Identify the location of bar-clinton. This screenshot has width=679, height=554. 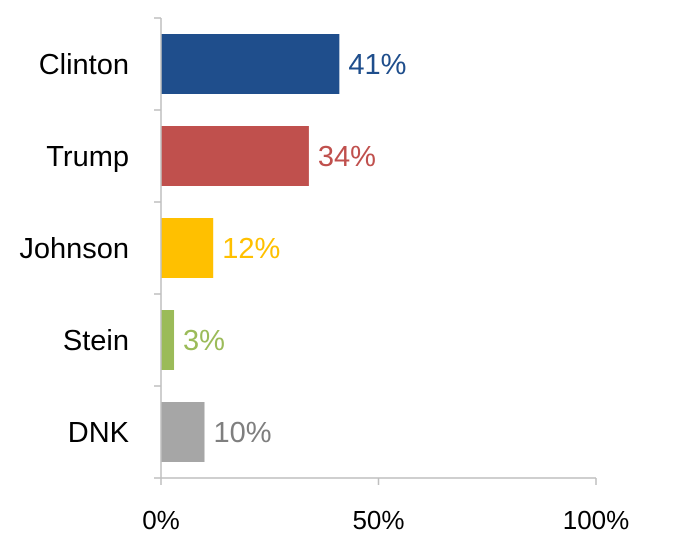
(250, 64).